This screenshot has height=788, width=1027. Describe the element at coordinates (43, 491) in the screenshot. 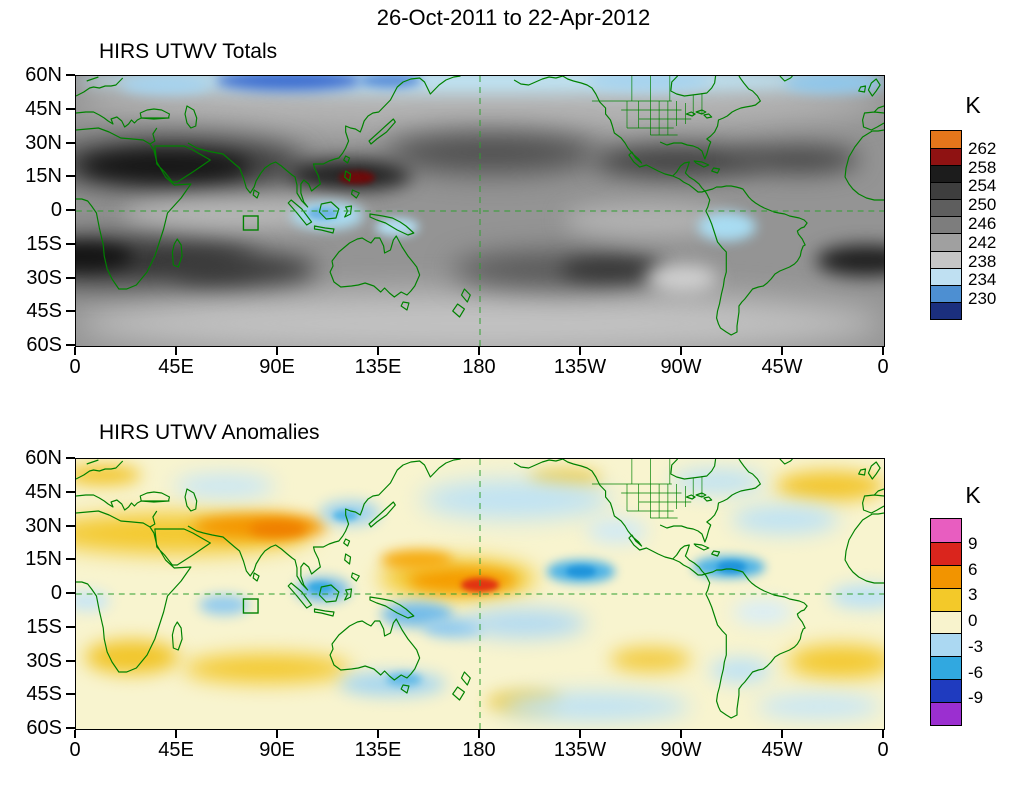

I see `lat-tick-label: 45N` at that location.